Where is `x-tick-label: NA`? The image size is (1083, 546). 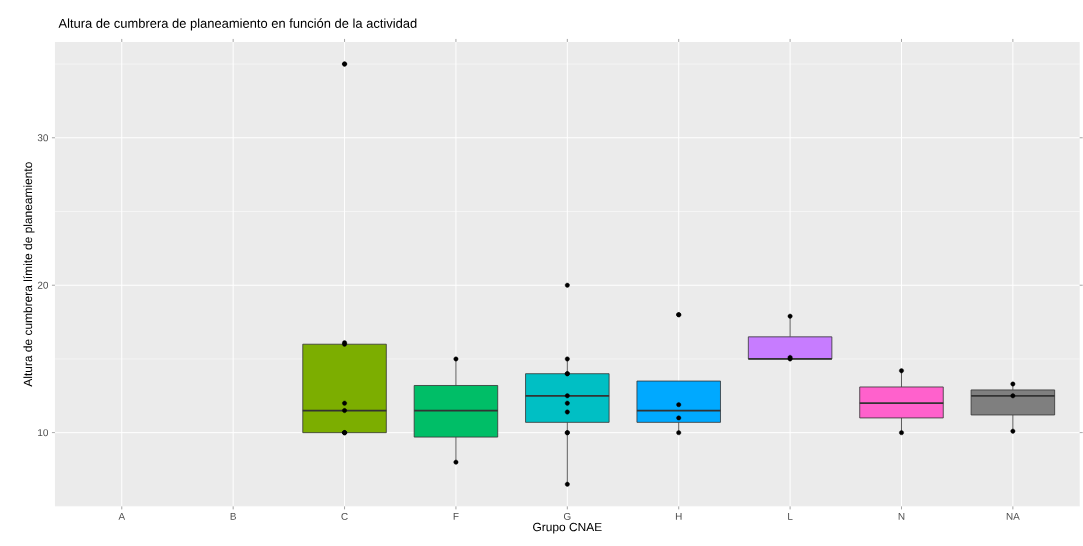
x-tick-label: NA is located at coordinates (1013, 516).